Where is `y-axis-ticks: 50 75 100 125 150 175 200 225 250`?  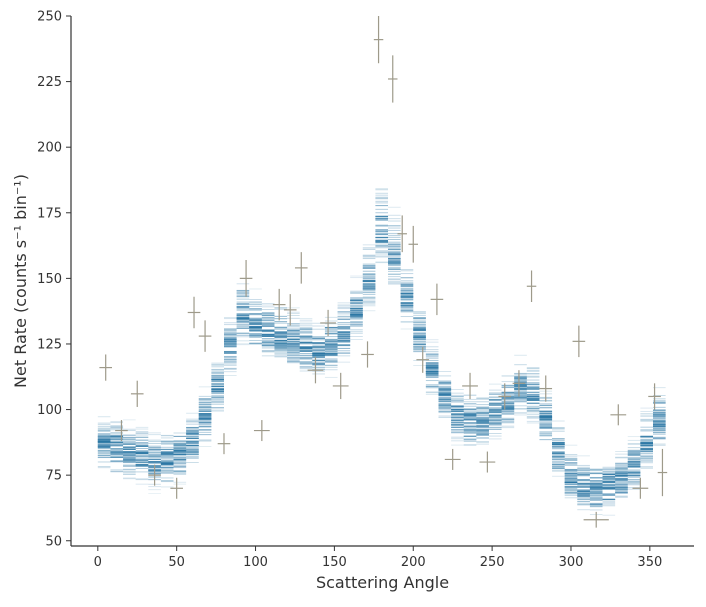
y-axis-ticks: 50 75 100 125 150 175 200 225 250 is located at coordinates (54, 279).